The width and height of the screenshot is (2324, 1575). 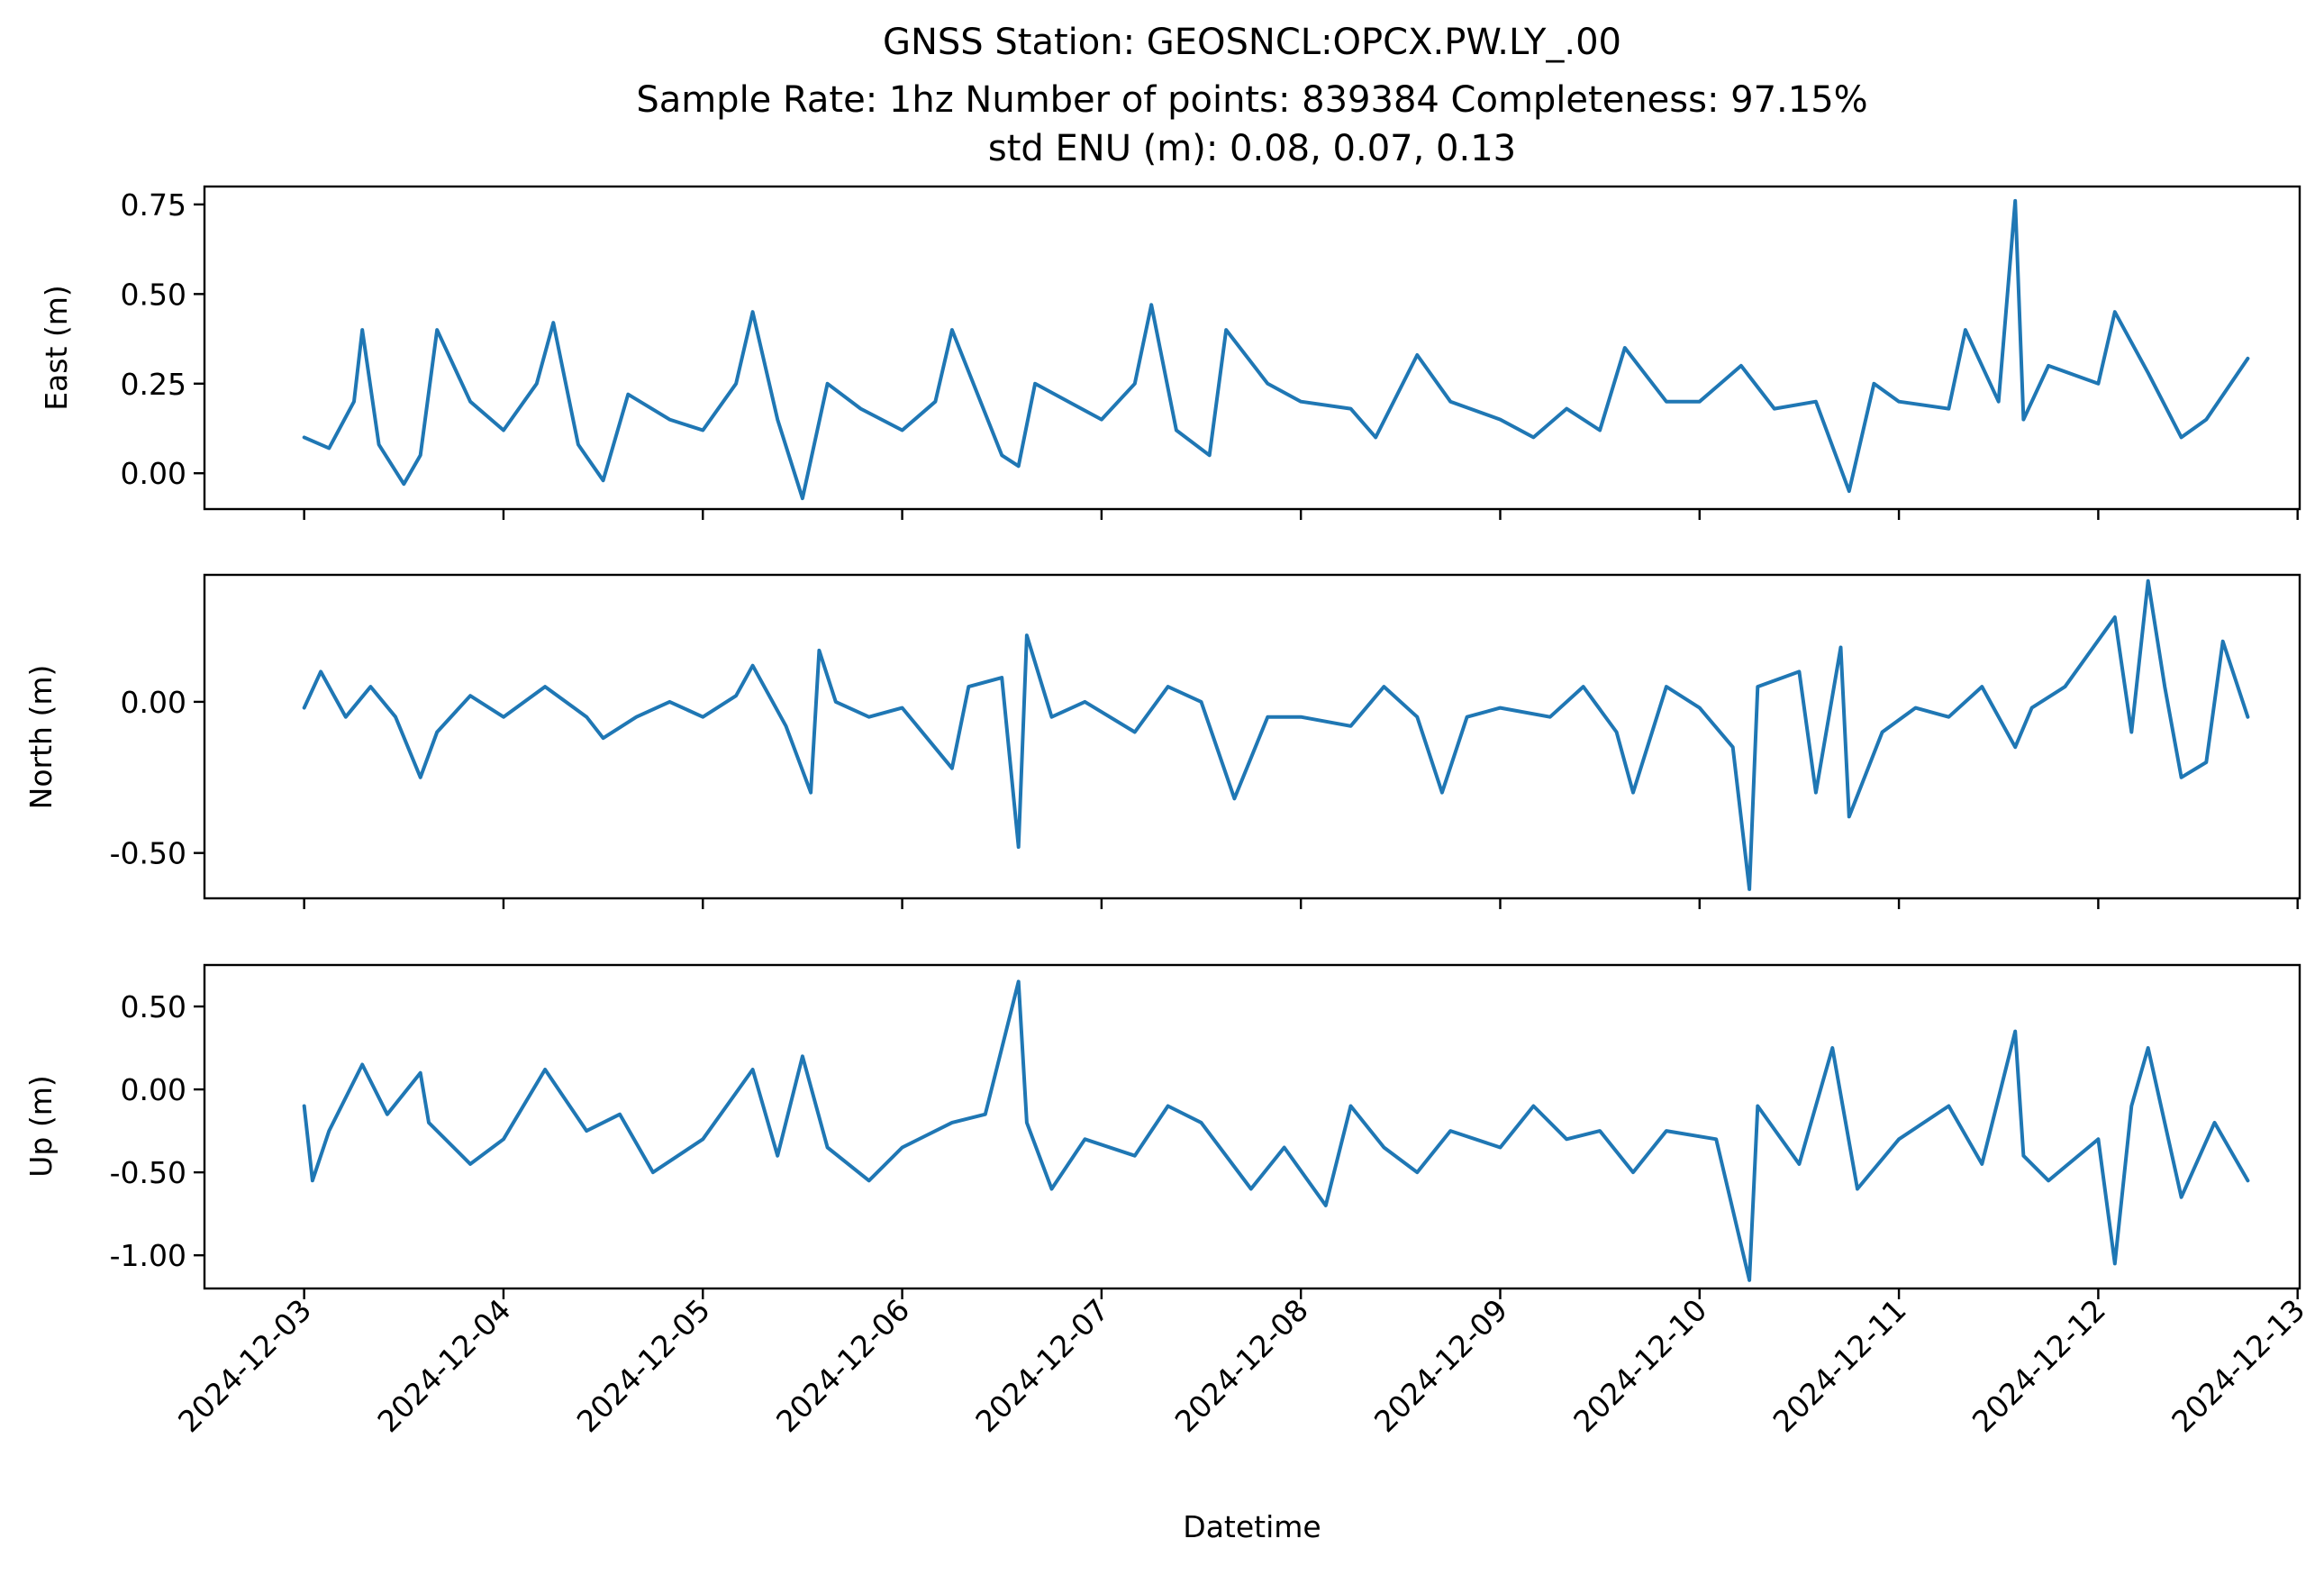 What do you see at coordinates (157, 1131) in the screenshot?
I see `up-y-ticks: 0.50 0.00 -0.50 -1.00` at bounding box center [157, 1131].